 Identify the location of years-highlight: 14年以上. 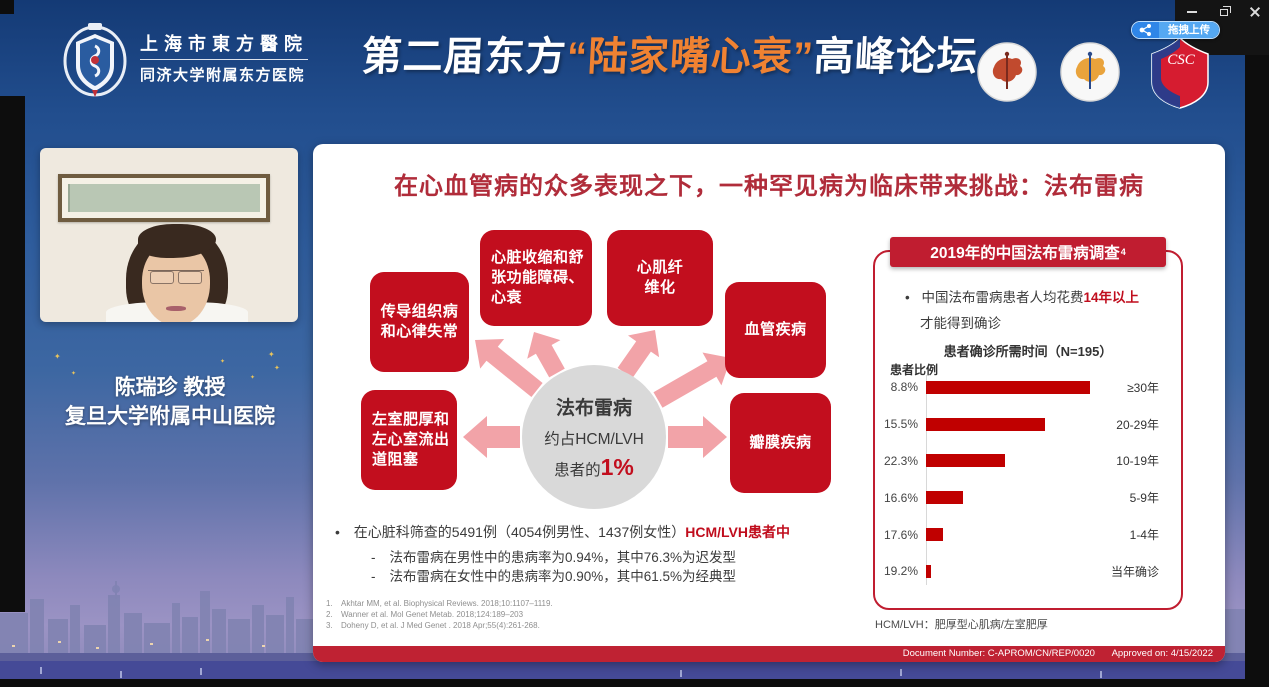
(1111, 297).